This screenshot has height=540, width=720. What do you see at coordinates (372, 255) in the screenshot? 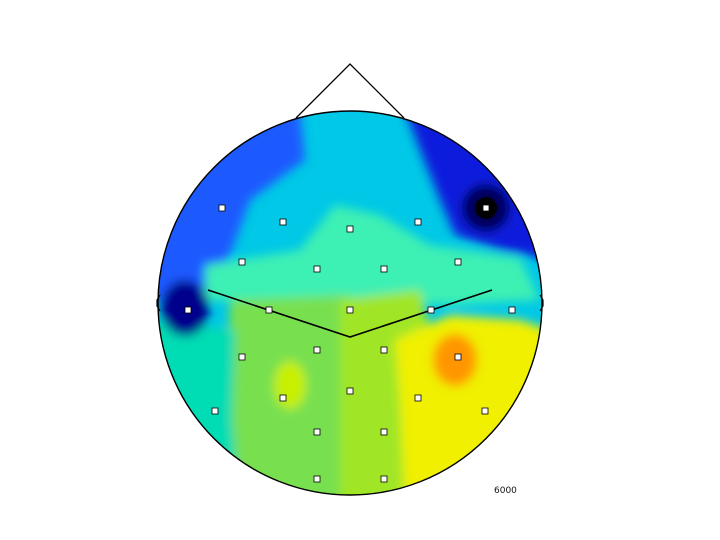
I see `region-central-band` at bounding box center [372, 255].